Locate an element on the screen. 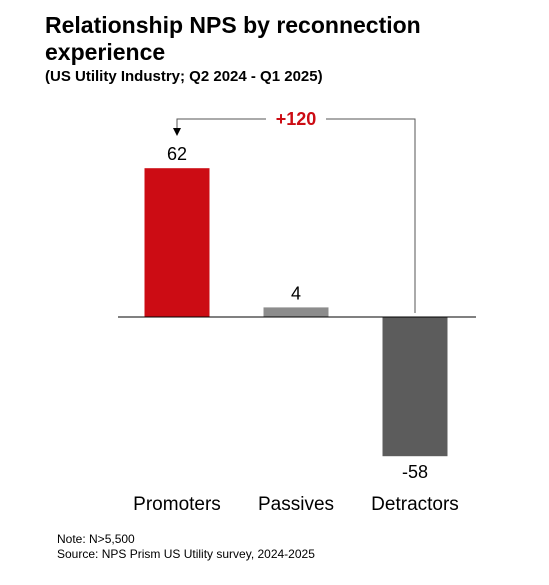 The height and width of the screenshot is (585, 549). bar-detractors is located at coordinates (415, 387).